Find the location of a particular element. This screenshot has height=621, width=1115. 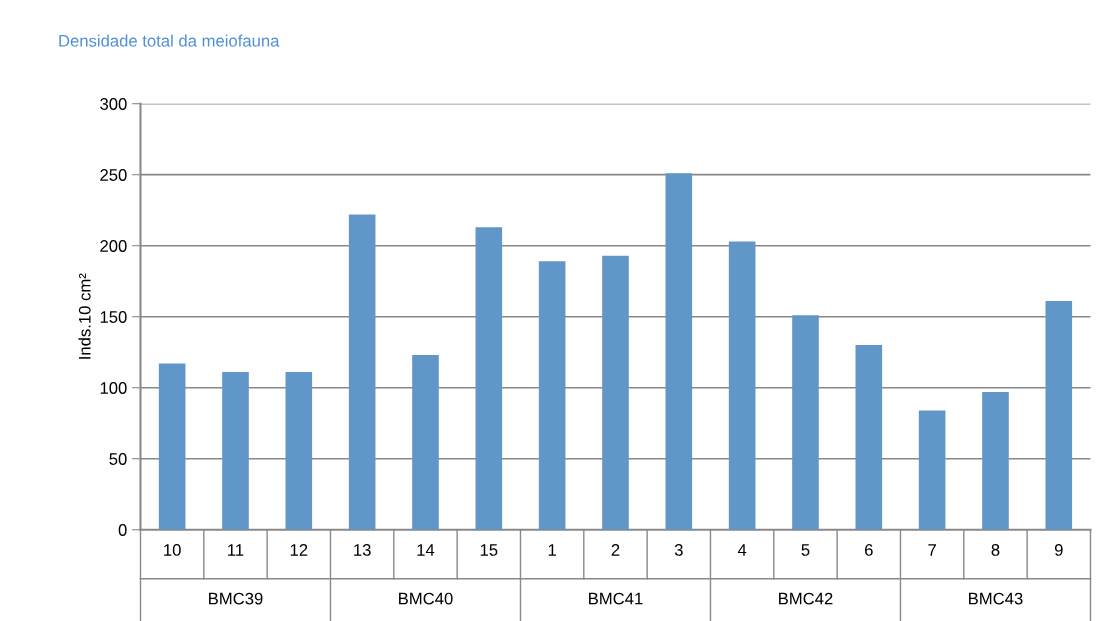

y-tick-label: 50 is located at coordinates (118, 459).